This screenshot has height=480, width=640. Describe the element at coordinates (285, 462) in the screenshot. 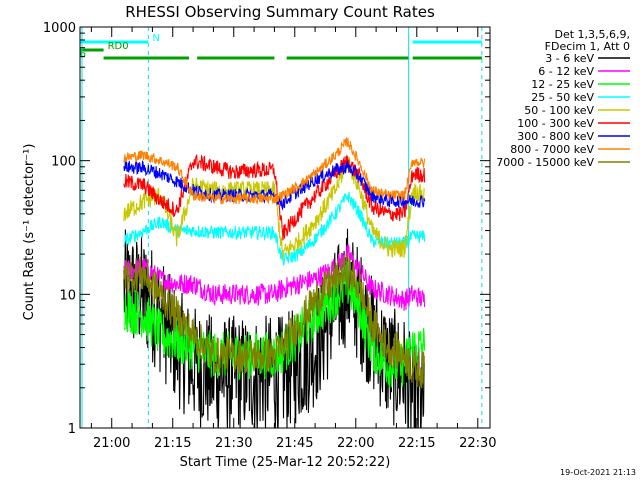

I see `x-axis-label: Start Time (25-Mar-12 20:52:22)` at that location.